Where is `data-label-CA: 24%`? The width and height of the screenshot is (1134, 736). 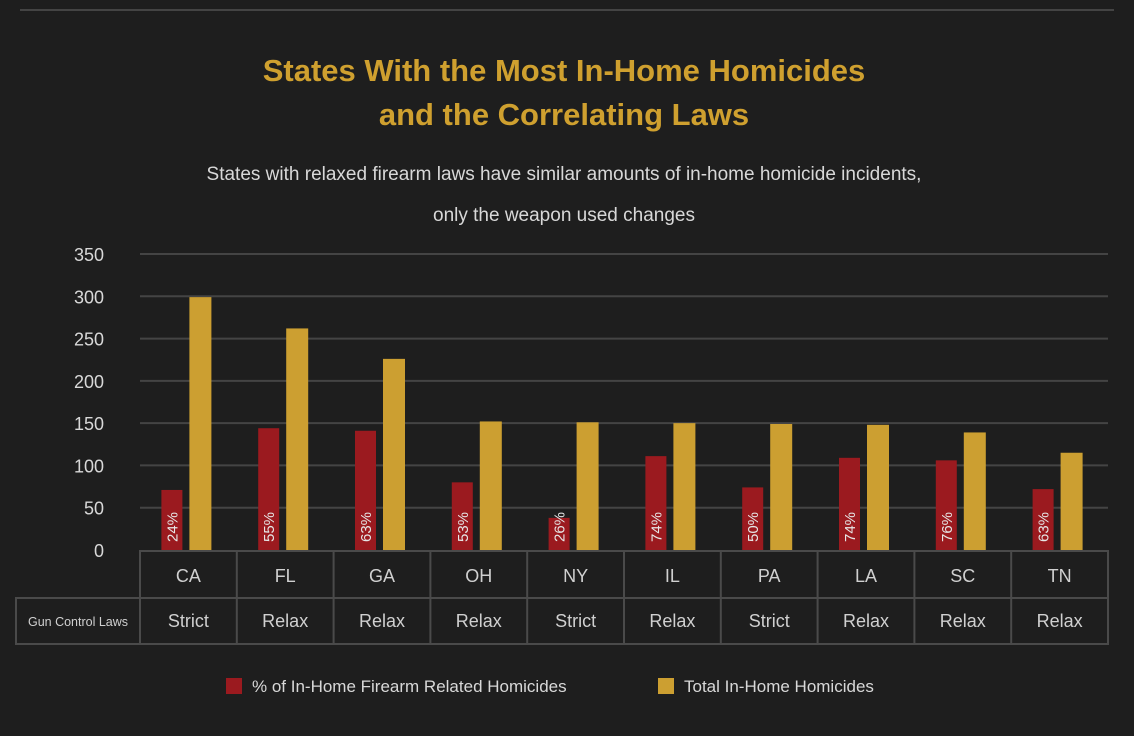
data-label-CA: 24% is located at coordinates (172, 527).